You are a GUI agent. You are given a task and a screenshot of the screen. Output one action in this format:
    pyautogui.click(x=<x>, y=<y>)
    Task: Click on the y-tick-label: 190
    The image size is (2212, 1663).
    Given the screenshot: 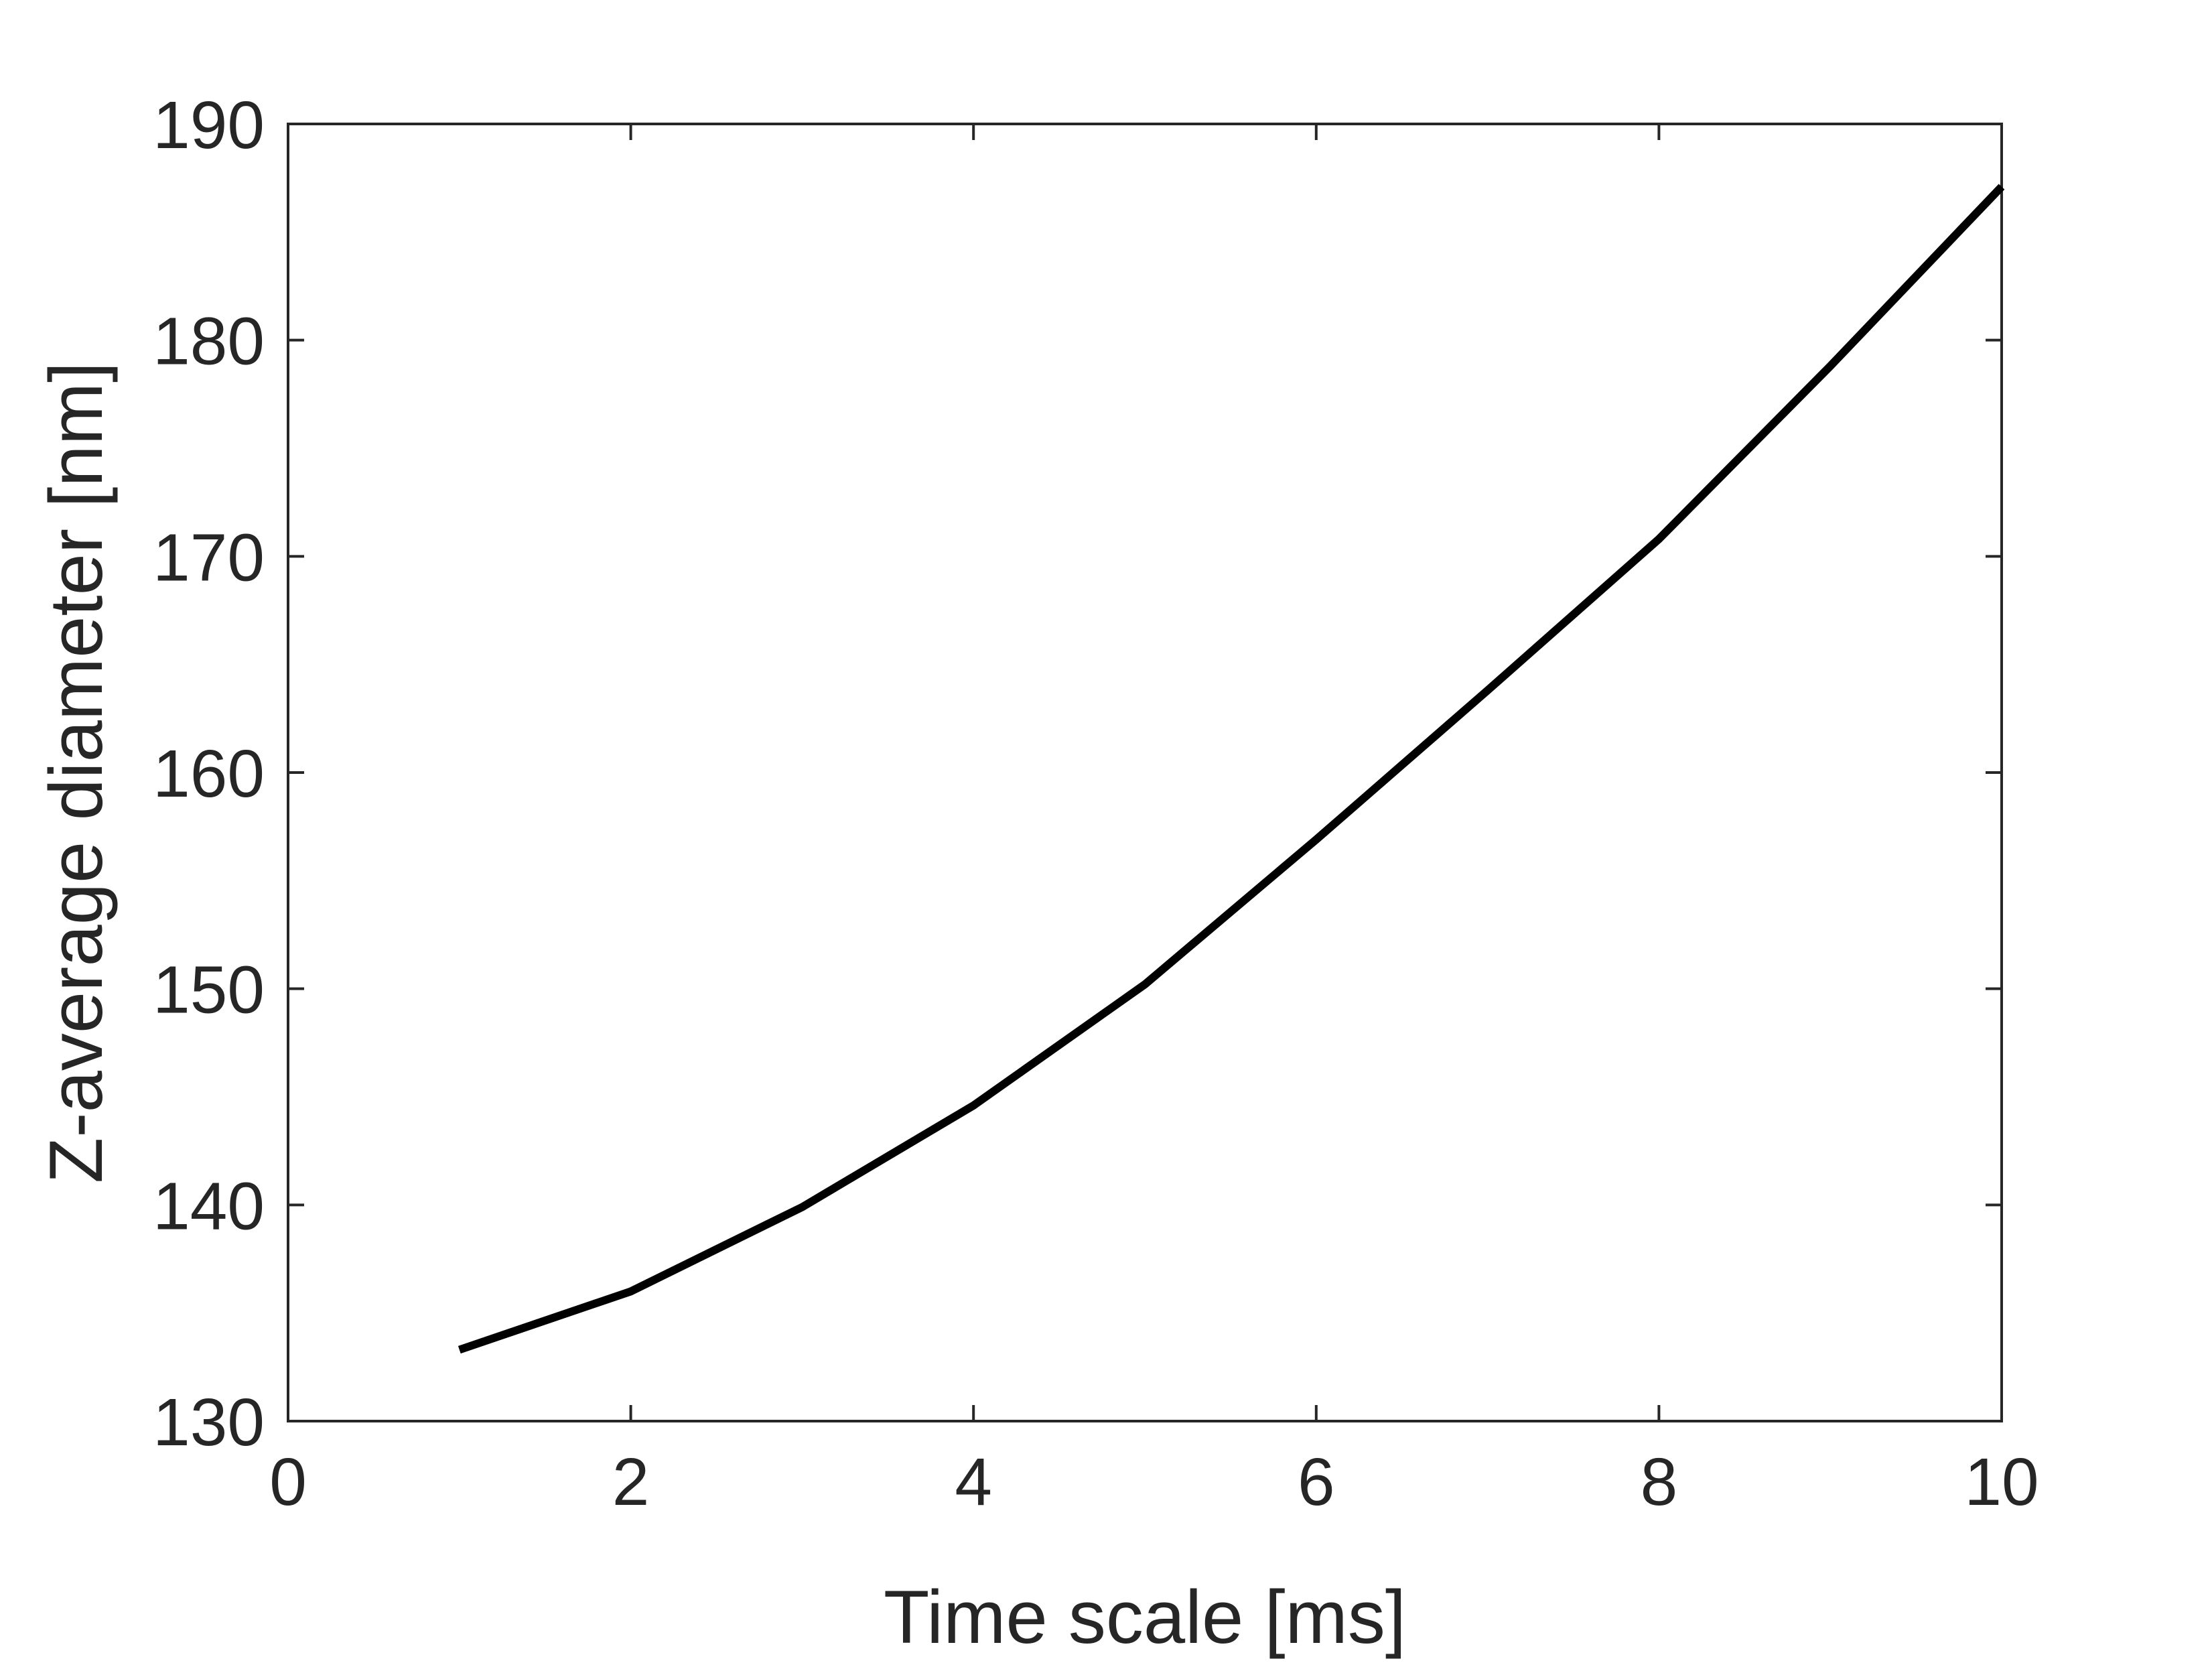 What is the action you would take?
    pyautogui.click(x=209, y=125)
    